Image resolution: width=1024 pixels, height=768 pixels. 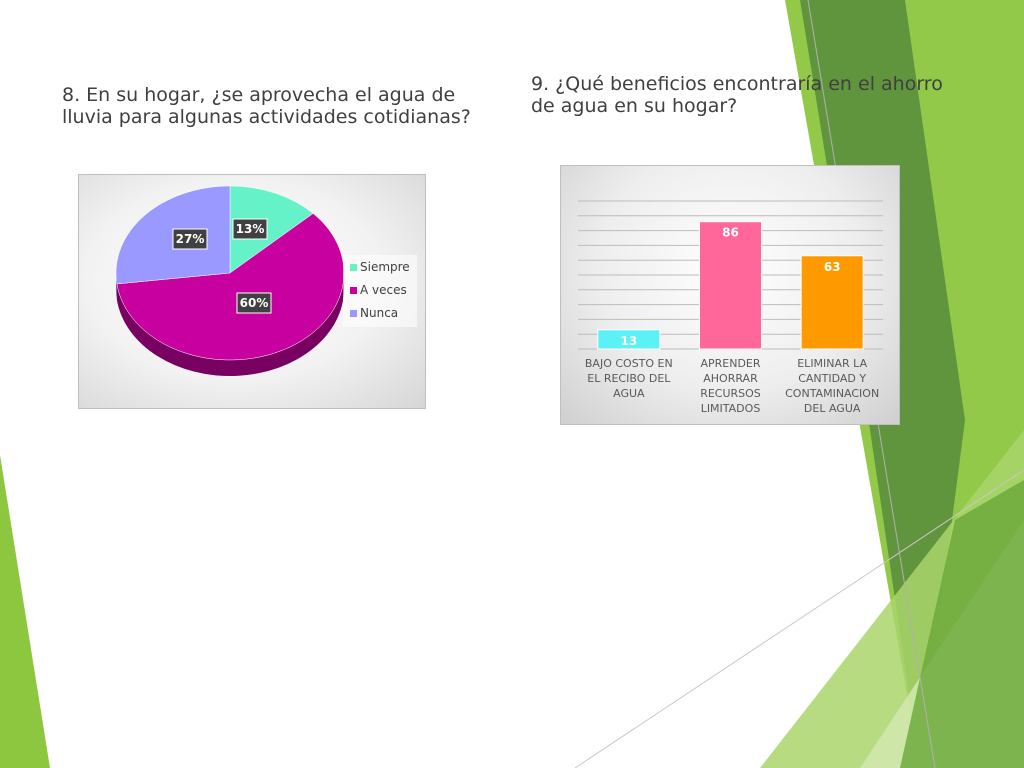 I want to click on pie-legend: Siempre A veces Nunca, so click(x=380, y=291).